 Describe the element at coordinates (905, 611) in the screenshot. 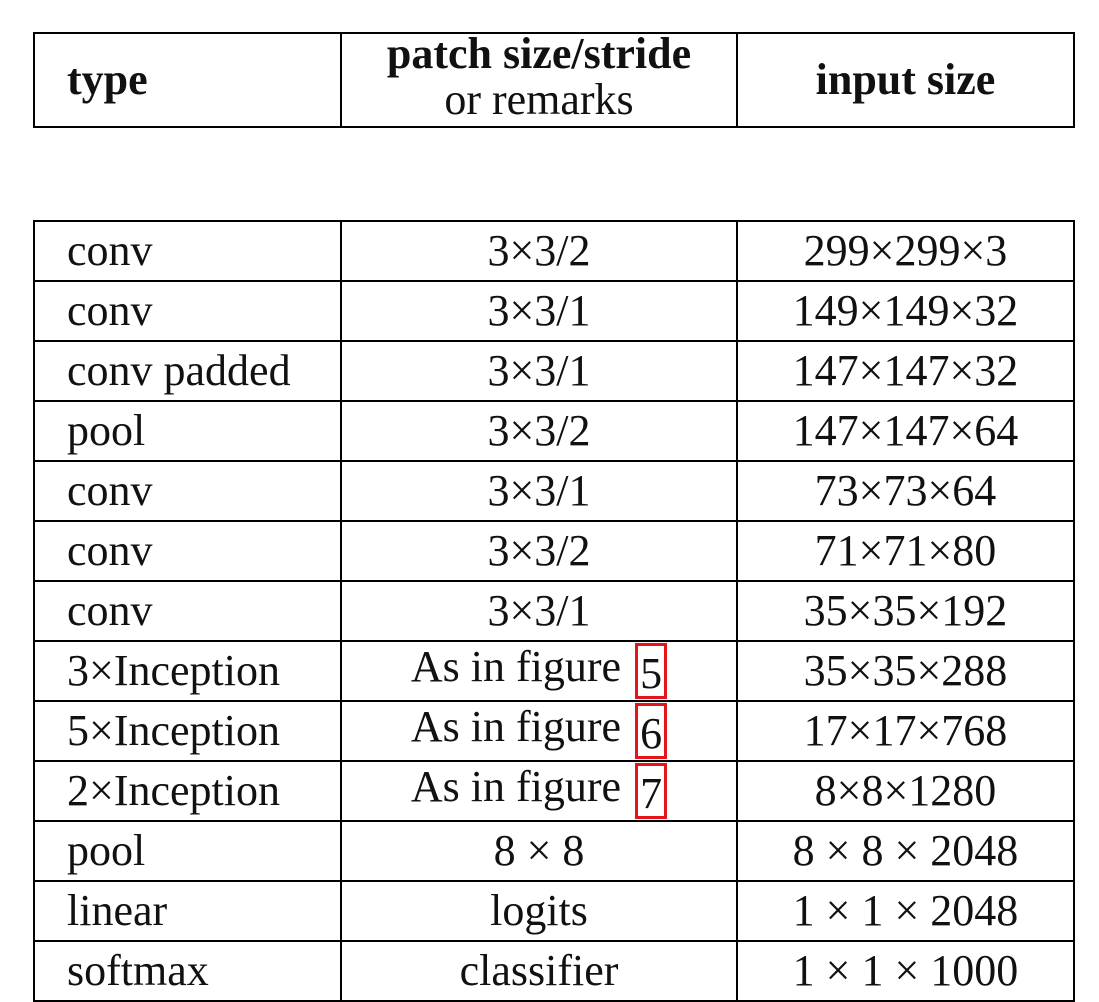

I see `cell-input-size: 35×35×192` at that location.